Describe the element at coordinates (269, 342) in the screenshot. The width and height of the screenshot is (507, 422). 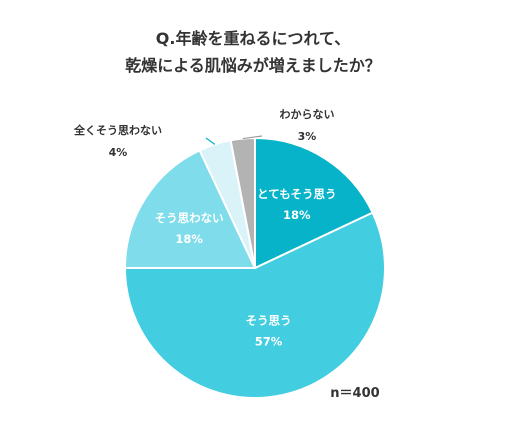
I see `slice-value-sou-omou: 57%` at that location.